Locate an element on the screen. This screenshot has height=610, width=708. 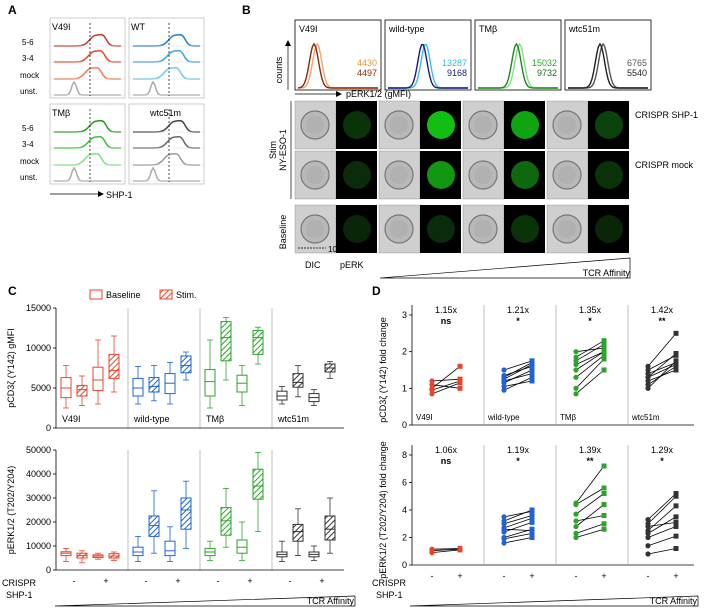
d-fold-0-1: 1.21x is located at coordinates (518, 310).